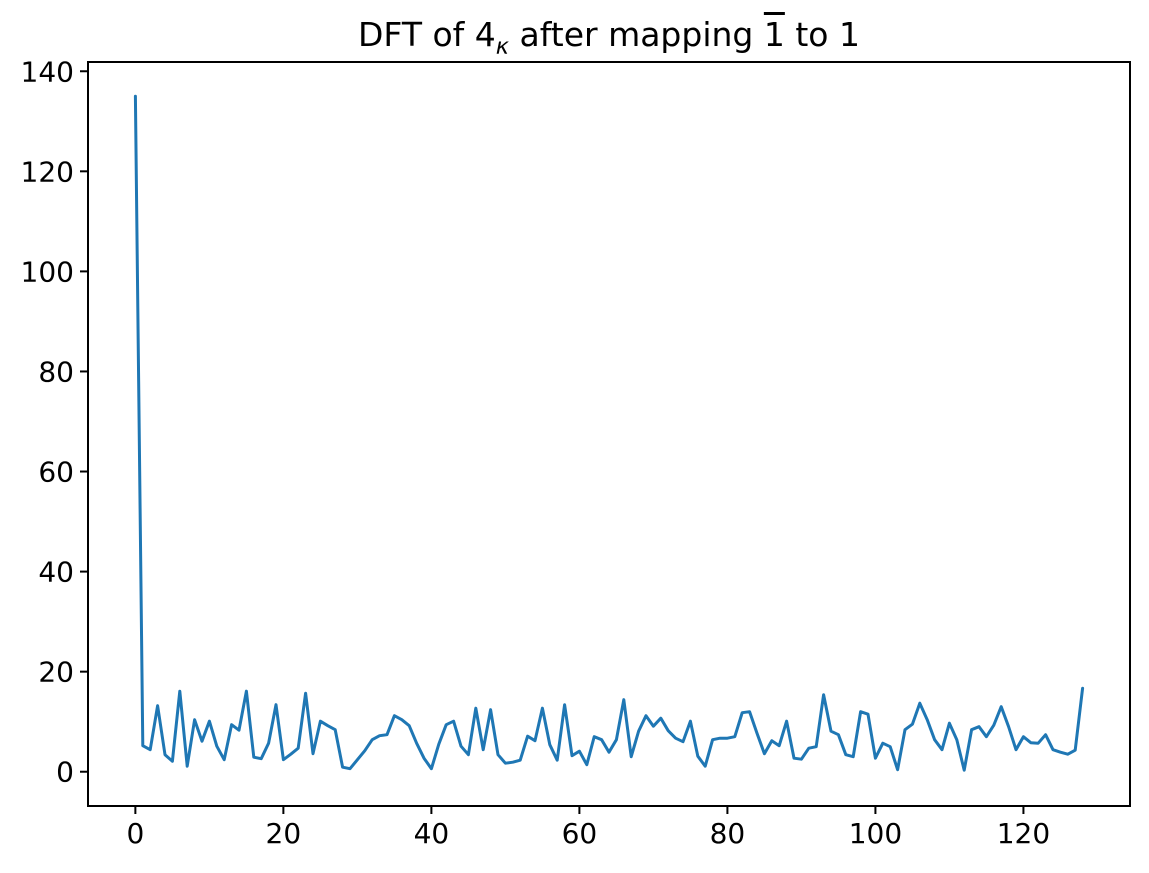 Image resolution: width=1149 pixels, height=873 pixels. I want to click on x-axis-tick-label: 0, so click(135, 833).